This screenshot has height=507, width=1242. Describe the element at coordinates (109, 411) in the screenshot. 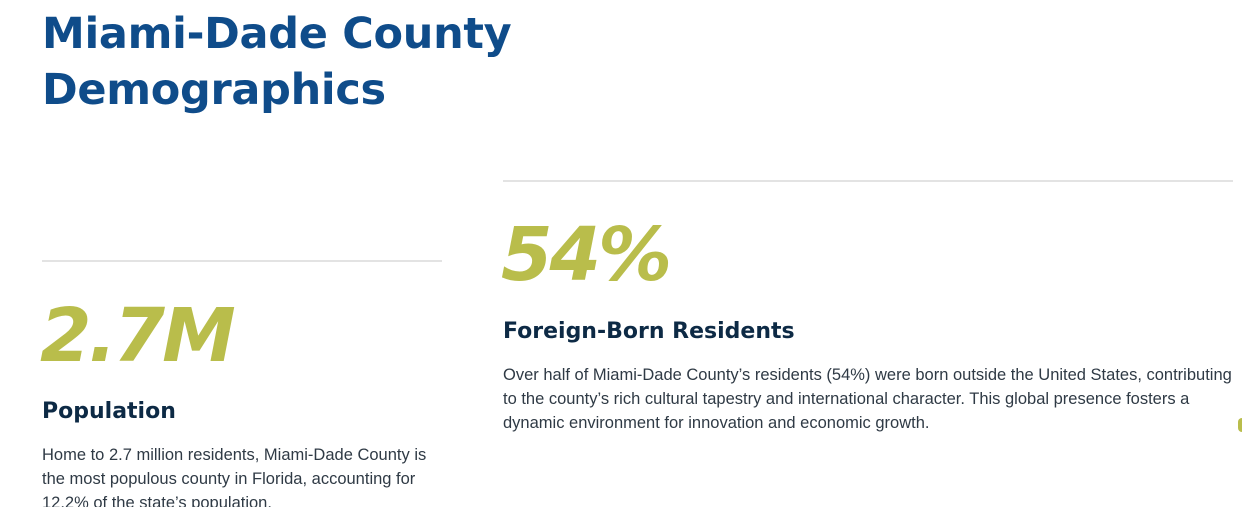

I see `stat-heading-population: Population` at that location.